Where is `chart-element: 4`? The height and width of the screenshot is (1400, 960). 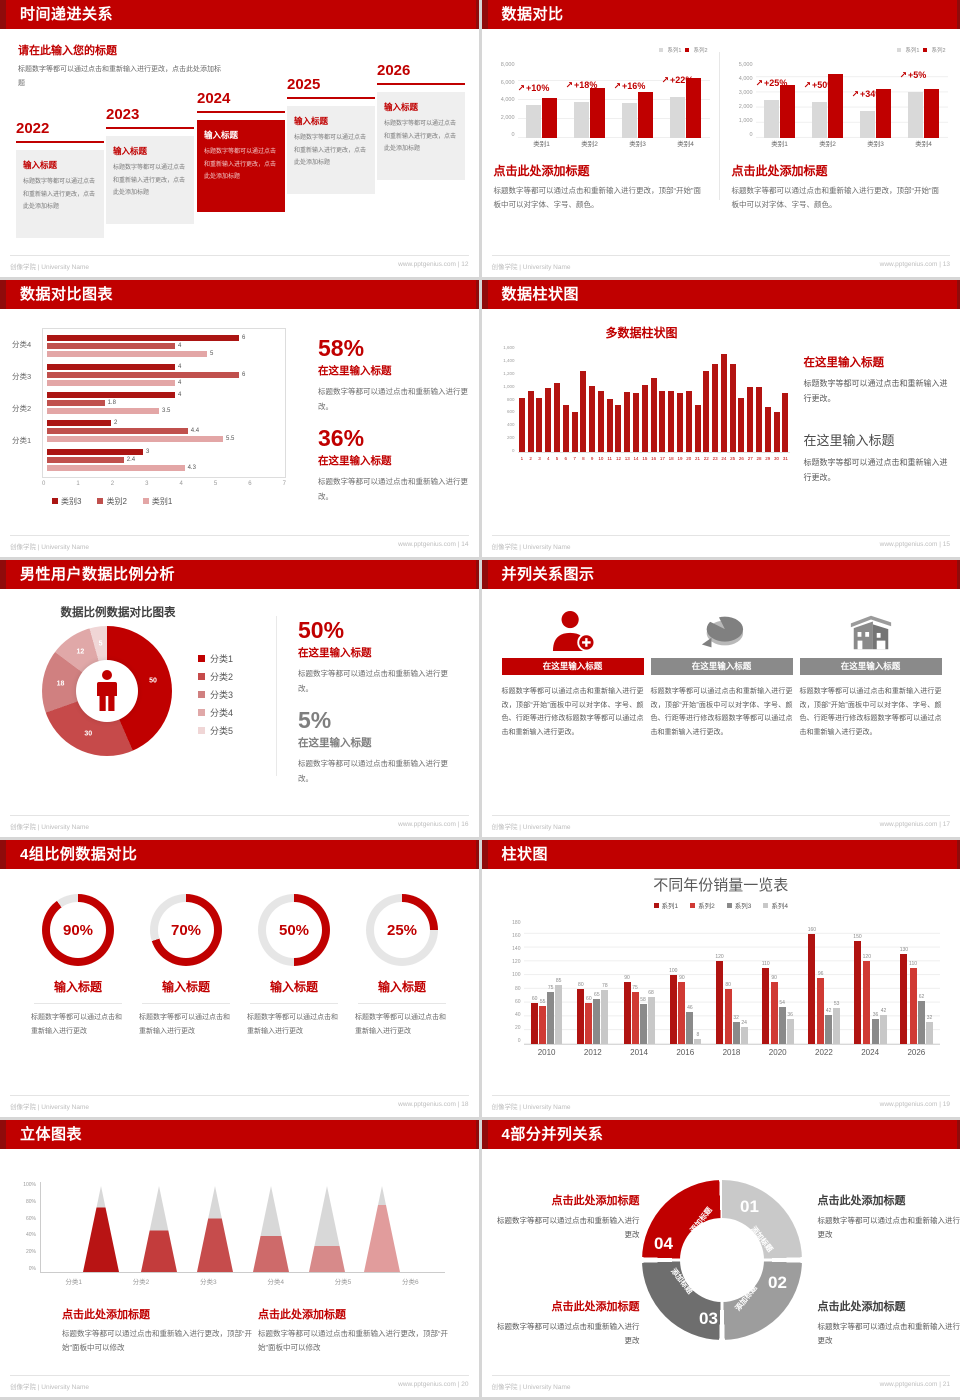 chart-element: 4 is located at coordinates (164, 394).